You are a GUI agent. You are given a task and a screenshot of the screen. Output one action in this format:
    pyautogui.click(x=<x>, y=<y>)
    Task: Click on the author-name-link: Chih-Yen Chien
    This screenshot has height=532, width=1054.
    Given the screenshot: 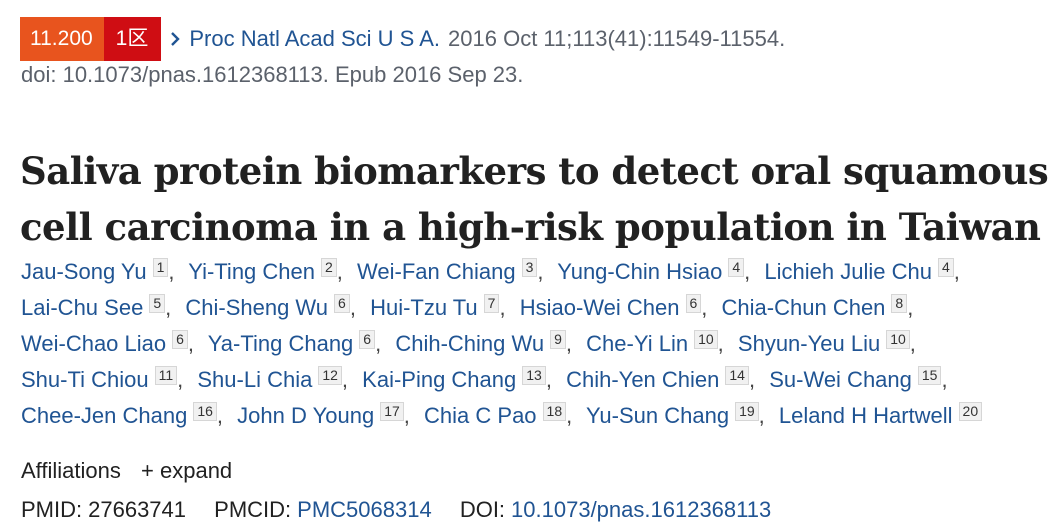 What is the action you would take?
    pyautogui.click(x=643, y=379)
    